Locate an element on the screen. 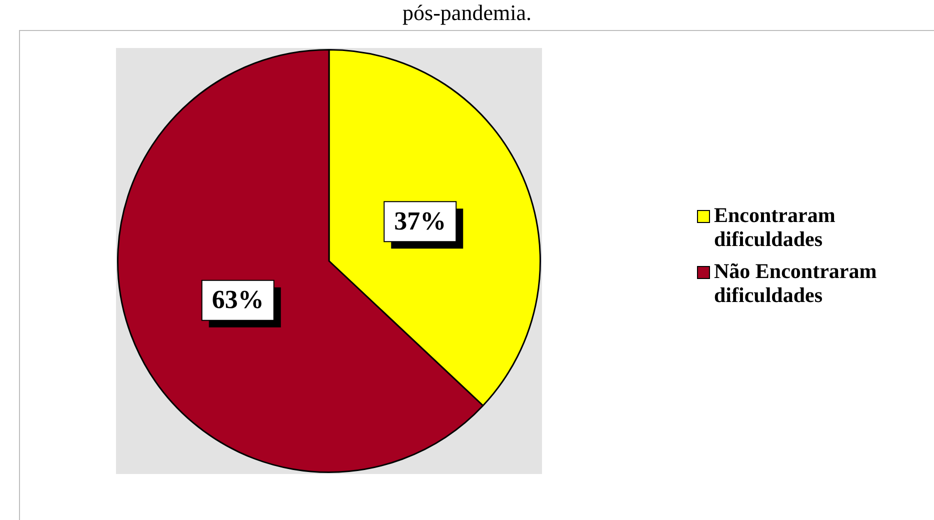  legend-label: Encontraram dificuldades is located at coordinates (775, 227).